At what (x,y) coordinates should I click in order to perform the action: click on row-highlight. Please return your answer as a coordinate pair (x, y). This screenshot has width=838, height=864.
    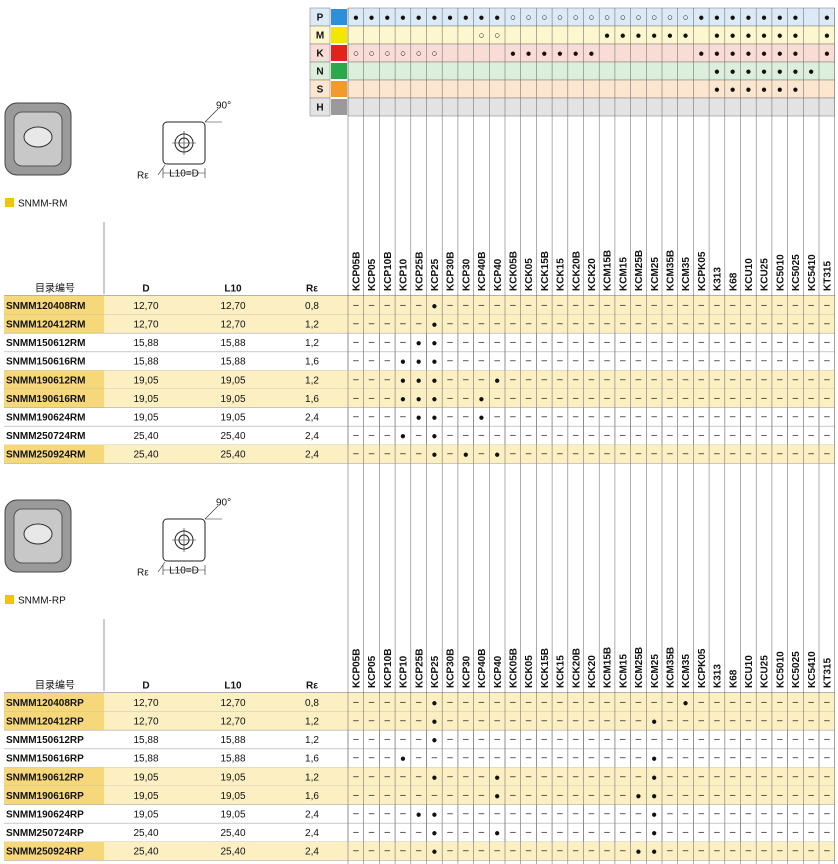
    Looking at the image, I should click on (419, 795).